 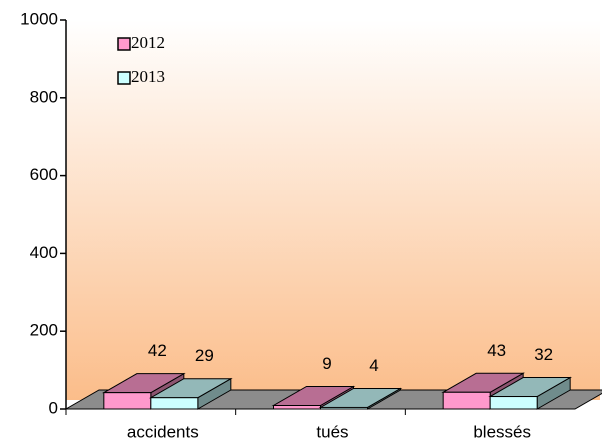 I want to click on data-label: 29, so click(x=204, y=355).